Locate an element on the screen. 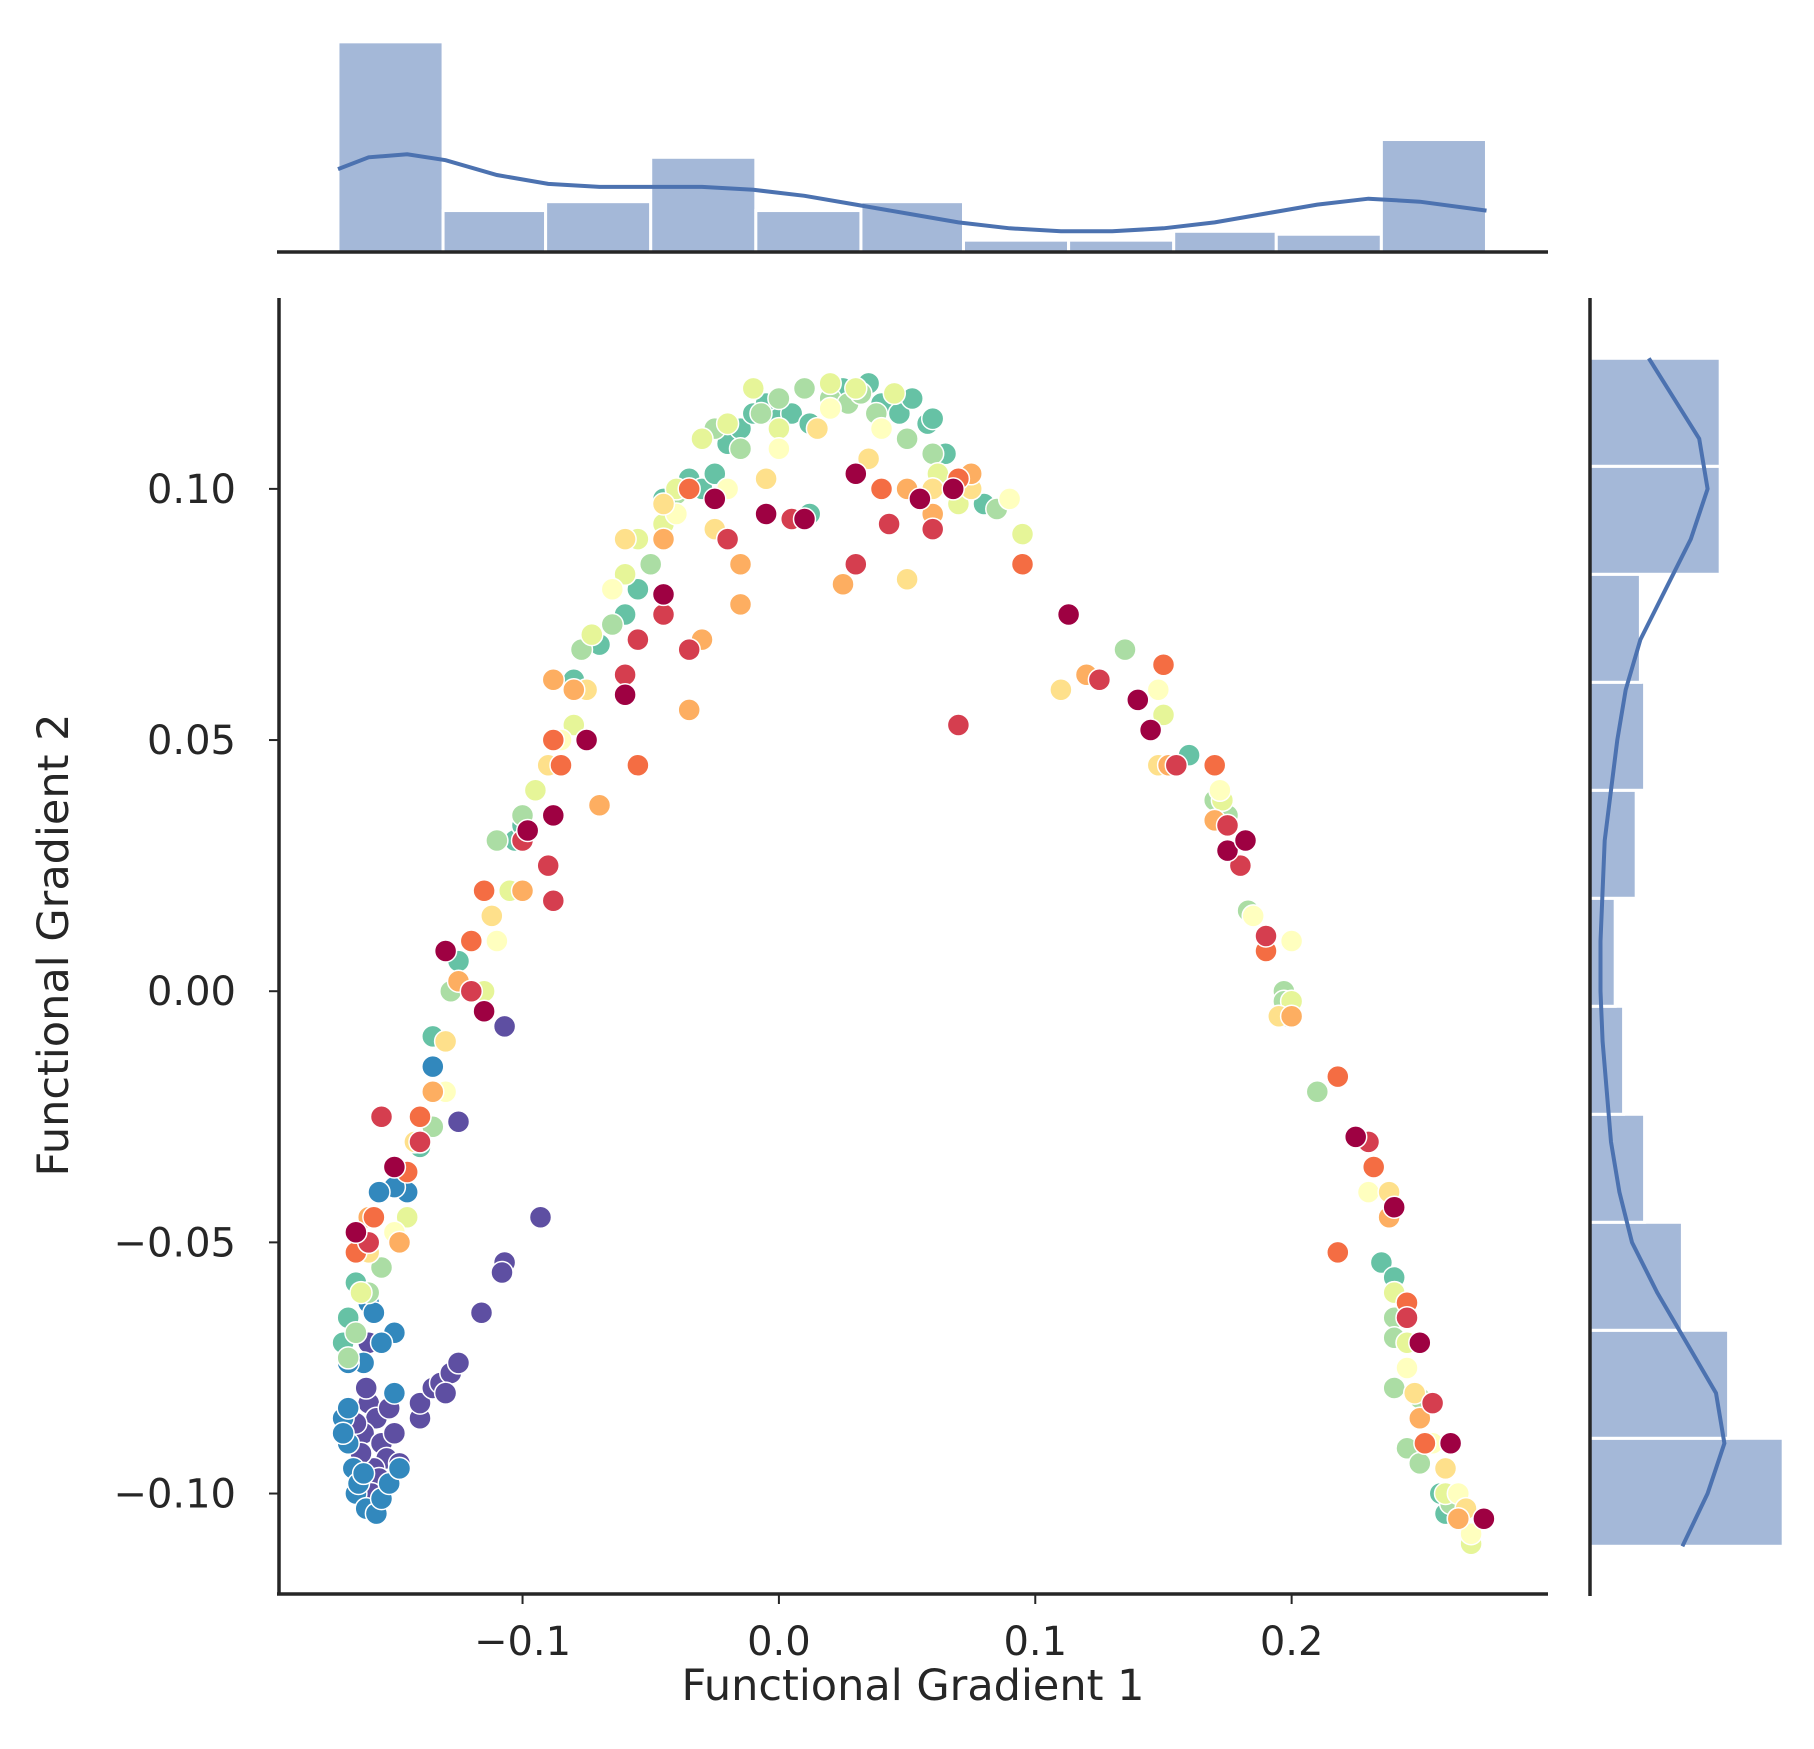 The height and width of the screenshot is (1749, 1814). x-tick-label: 0.0 is located at coordinates (779, 1642).